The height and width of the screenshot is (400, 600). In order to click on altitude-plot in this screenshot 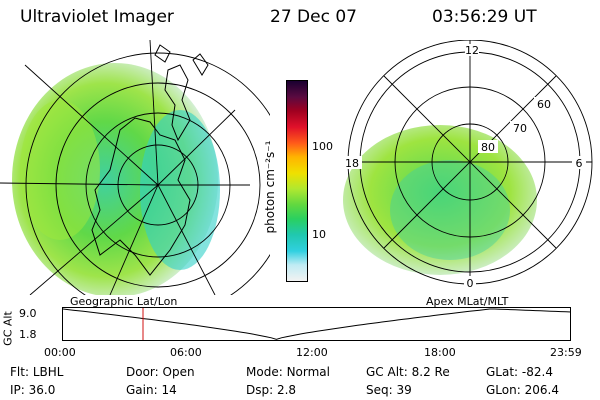, I will do `click(317, 324)`.